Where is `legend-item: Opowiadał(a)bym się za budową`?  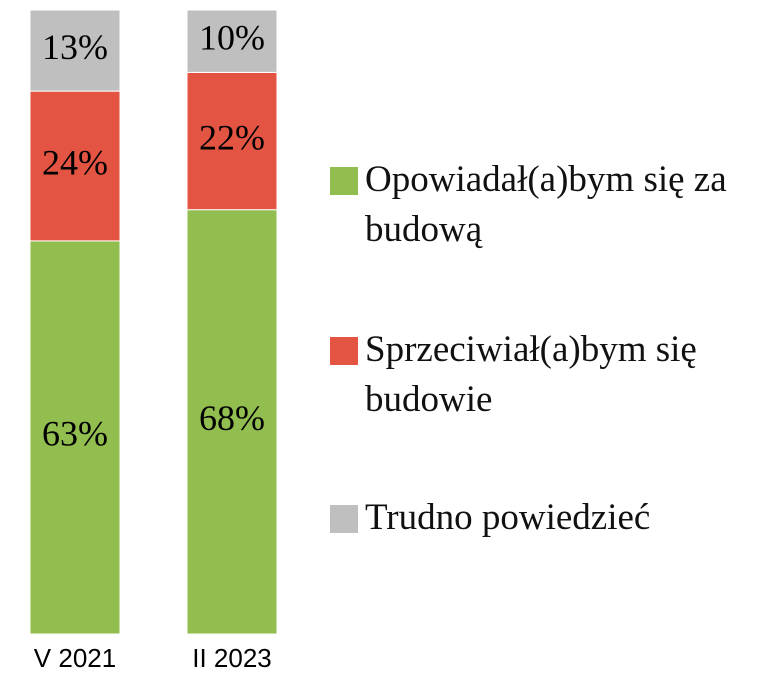
legend-item: Opowiadał(a)bym się za budową is located at coordinates (545, 205).